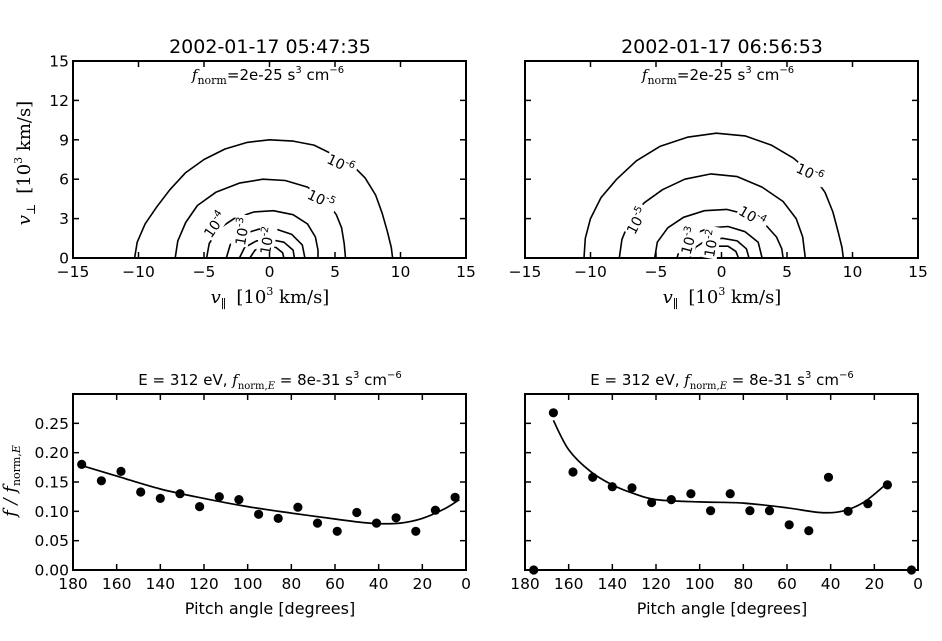 Image resolution: width=942 pixels, height=641 pixels. I want to click on x-tick-label: 20, so click(422, 584).